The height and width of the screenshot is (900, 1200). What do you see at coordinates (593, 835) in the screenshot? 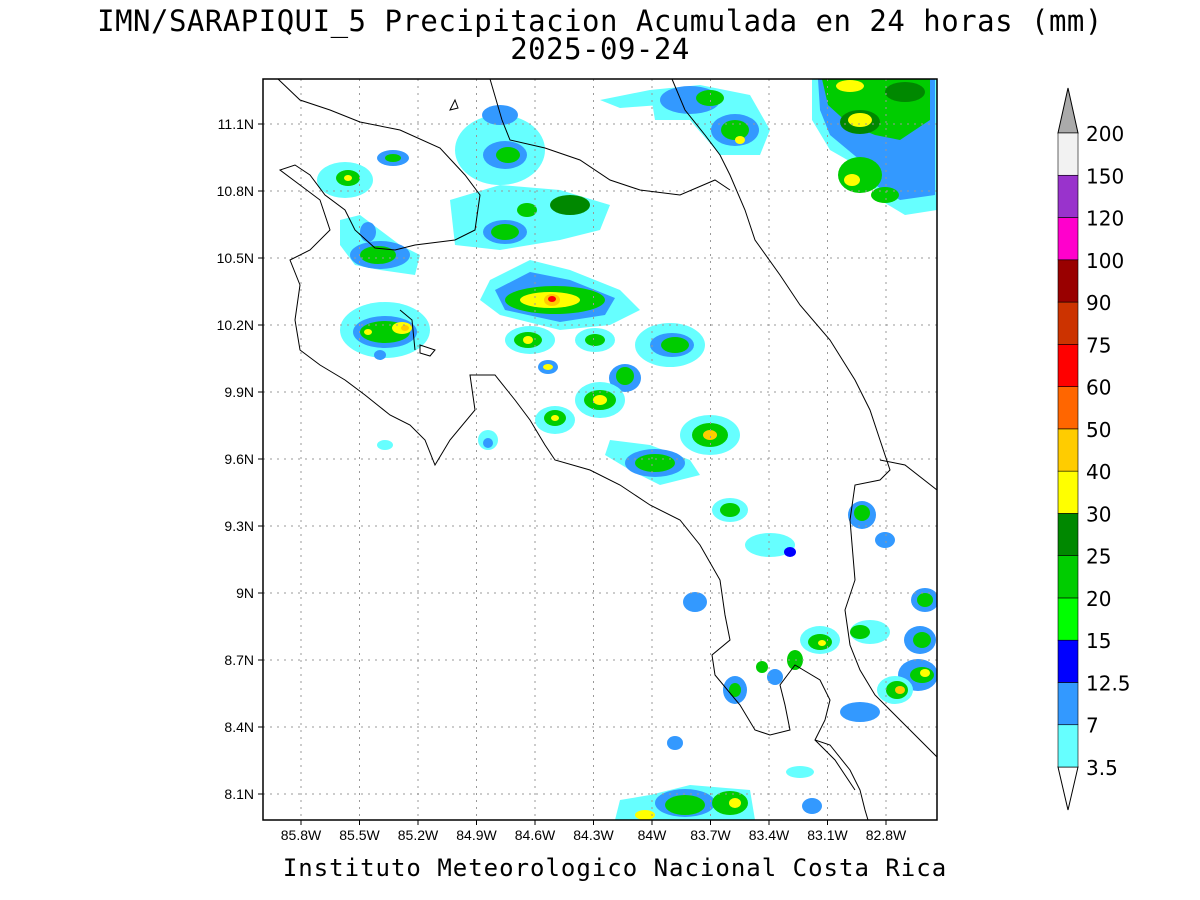
I see `lon-tick-label: 84.3W` at bounding box center [593, 835].